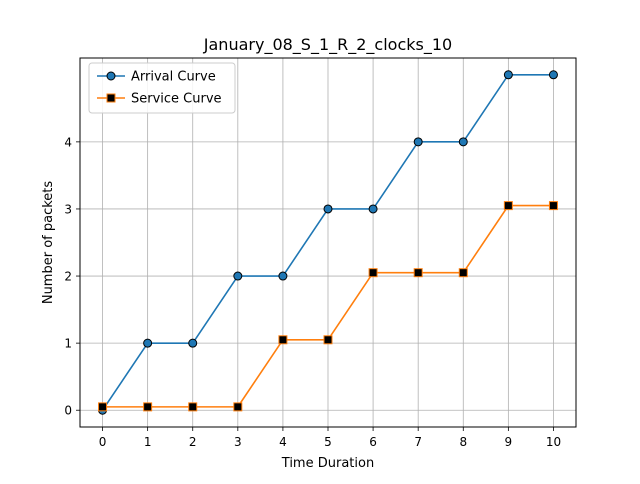  What do you see at coordinates (173, 77) in the screenshot?
I see `legend-label: Arrival Curve` at bounding box center [173, 77].